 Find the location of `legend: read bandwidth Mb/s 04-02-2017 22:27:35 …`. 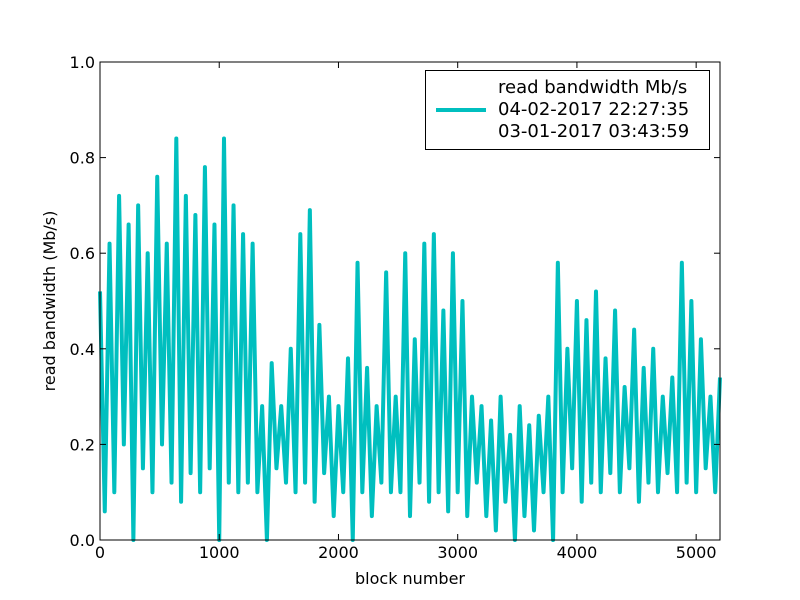

legend: read bandwidth Mb/s 04-02-2017 22:27:35 … is located at coordinates (567, 110).